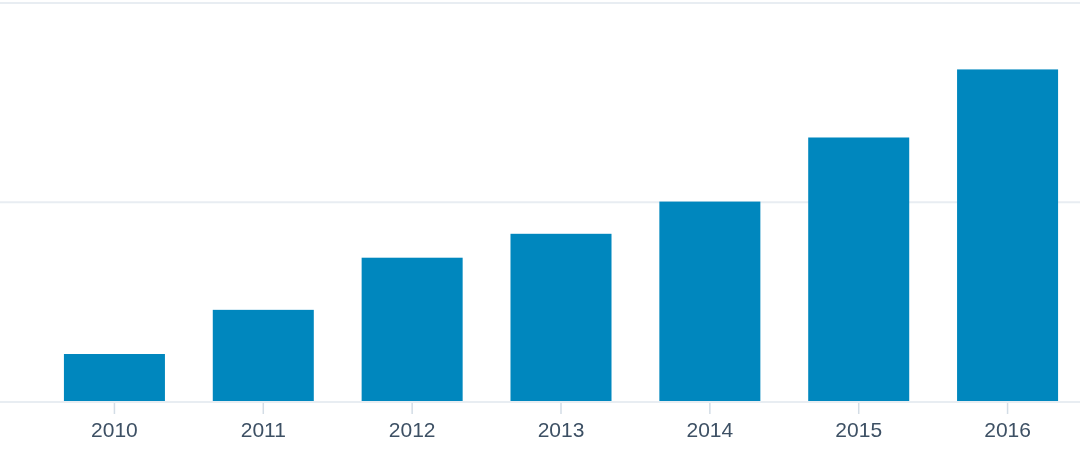 This screenshot has height=452, width=1080. I want to click on x-tick-label: 2010, so click(114, 429).